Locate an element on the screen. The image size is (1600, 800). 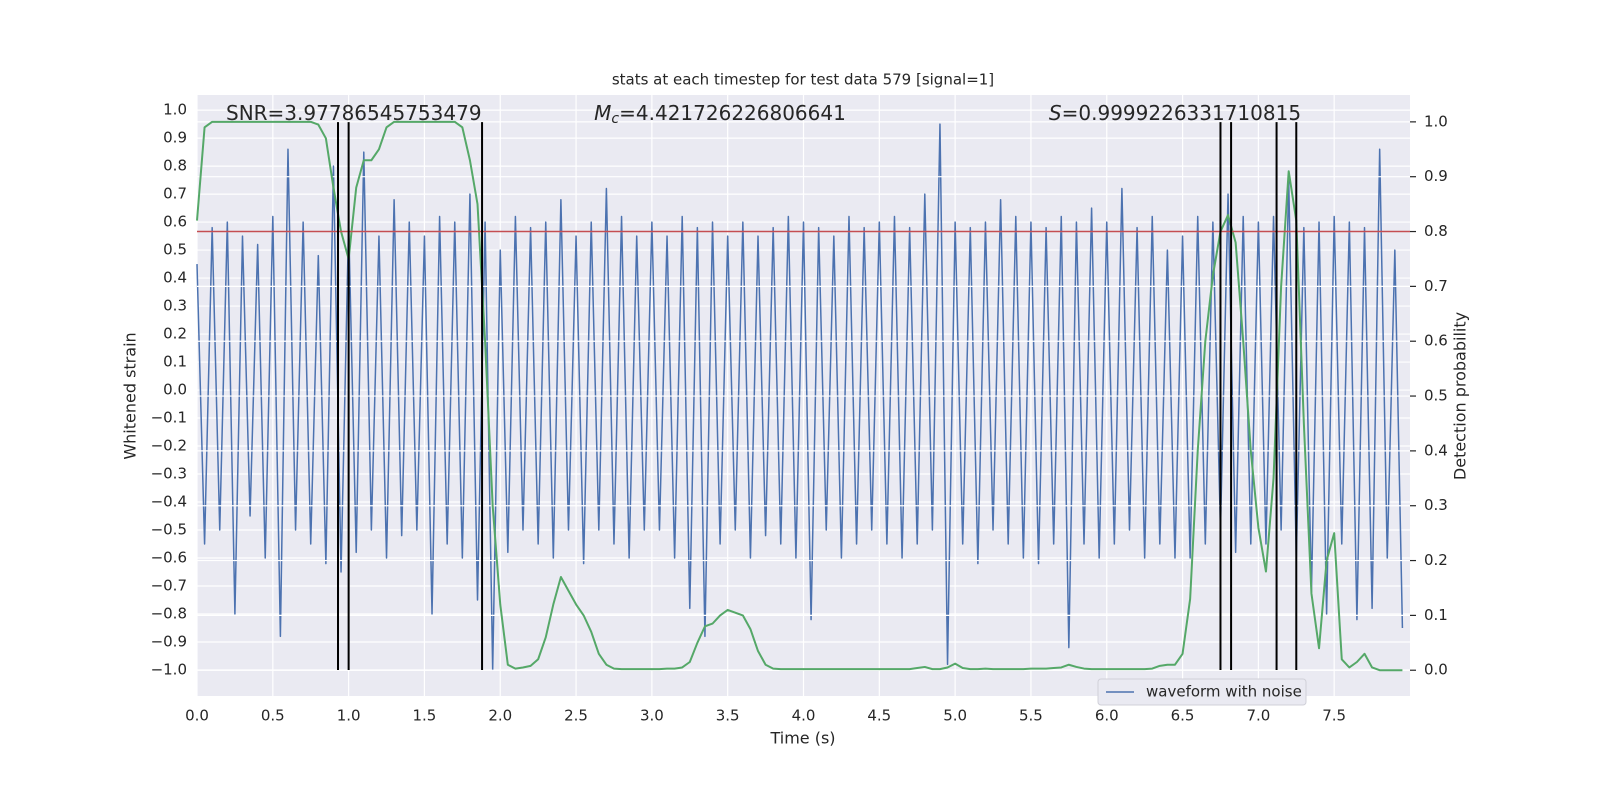
y-tick-label: −0.7 is located at coordinates (169, 585).